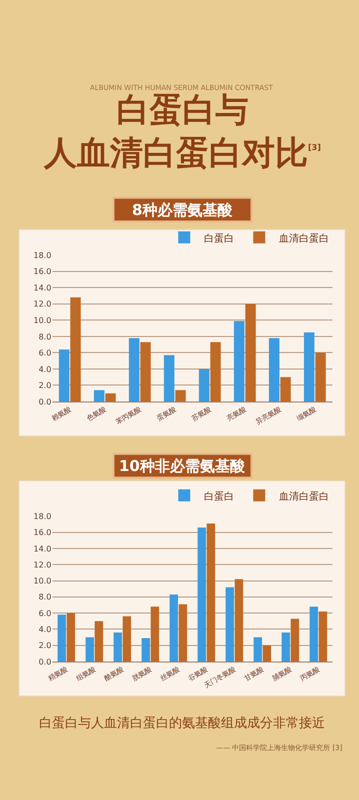 The image size is (359, 800). What do you see at coordinates (182, 466) in the screenshot?
I see `chart-title: 10种非必需氨基酸` at bounding box center [182, 466].